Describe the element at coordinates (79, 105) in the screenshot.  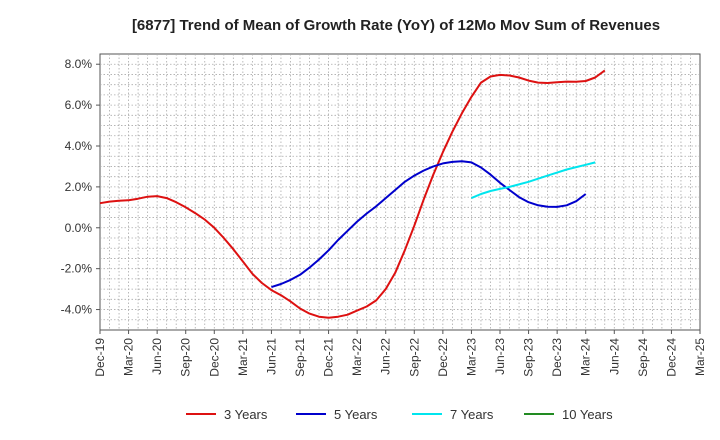
I see `y-tick-label: 6.0%` at that location.